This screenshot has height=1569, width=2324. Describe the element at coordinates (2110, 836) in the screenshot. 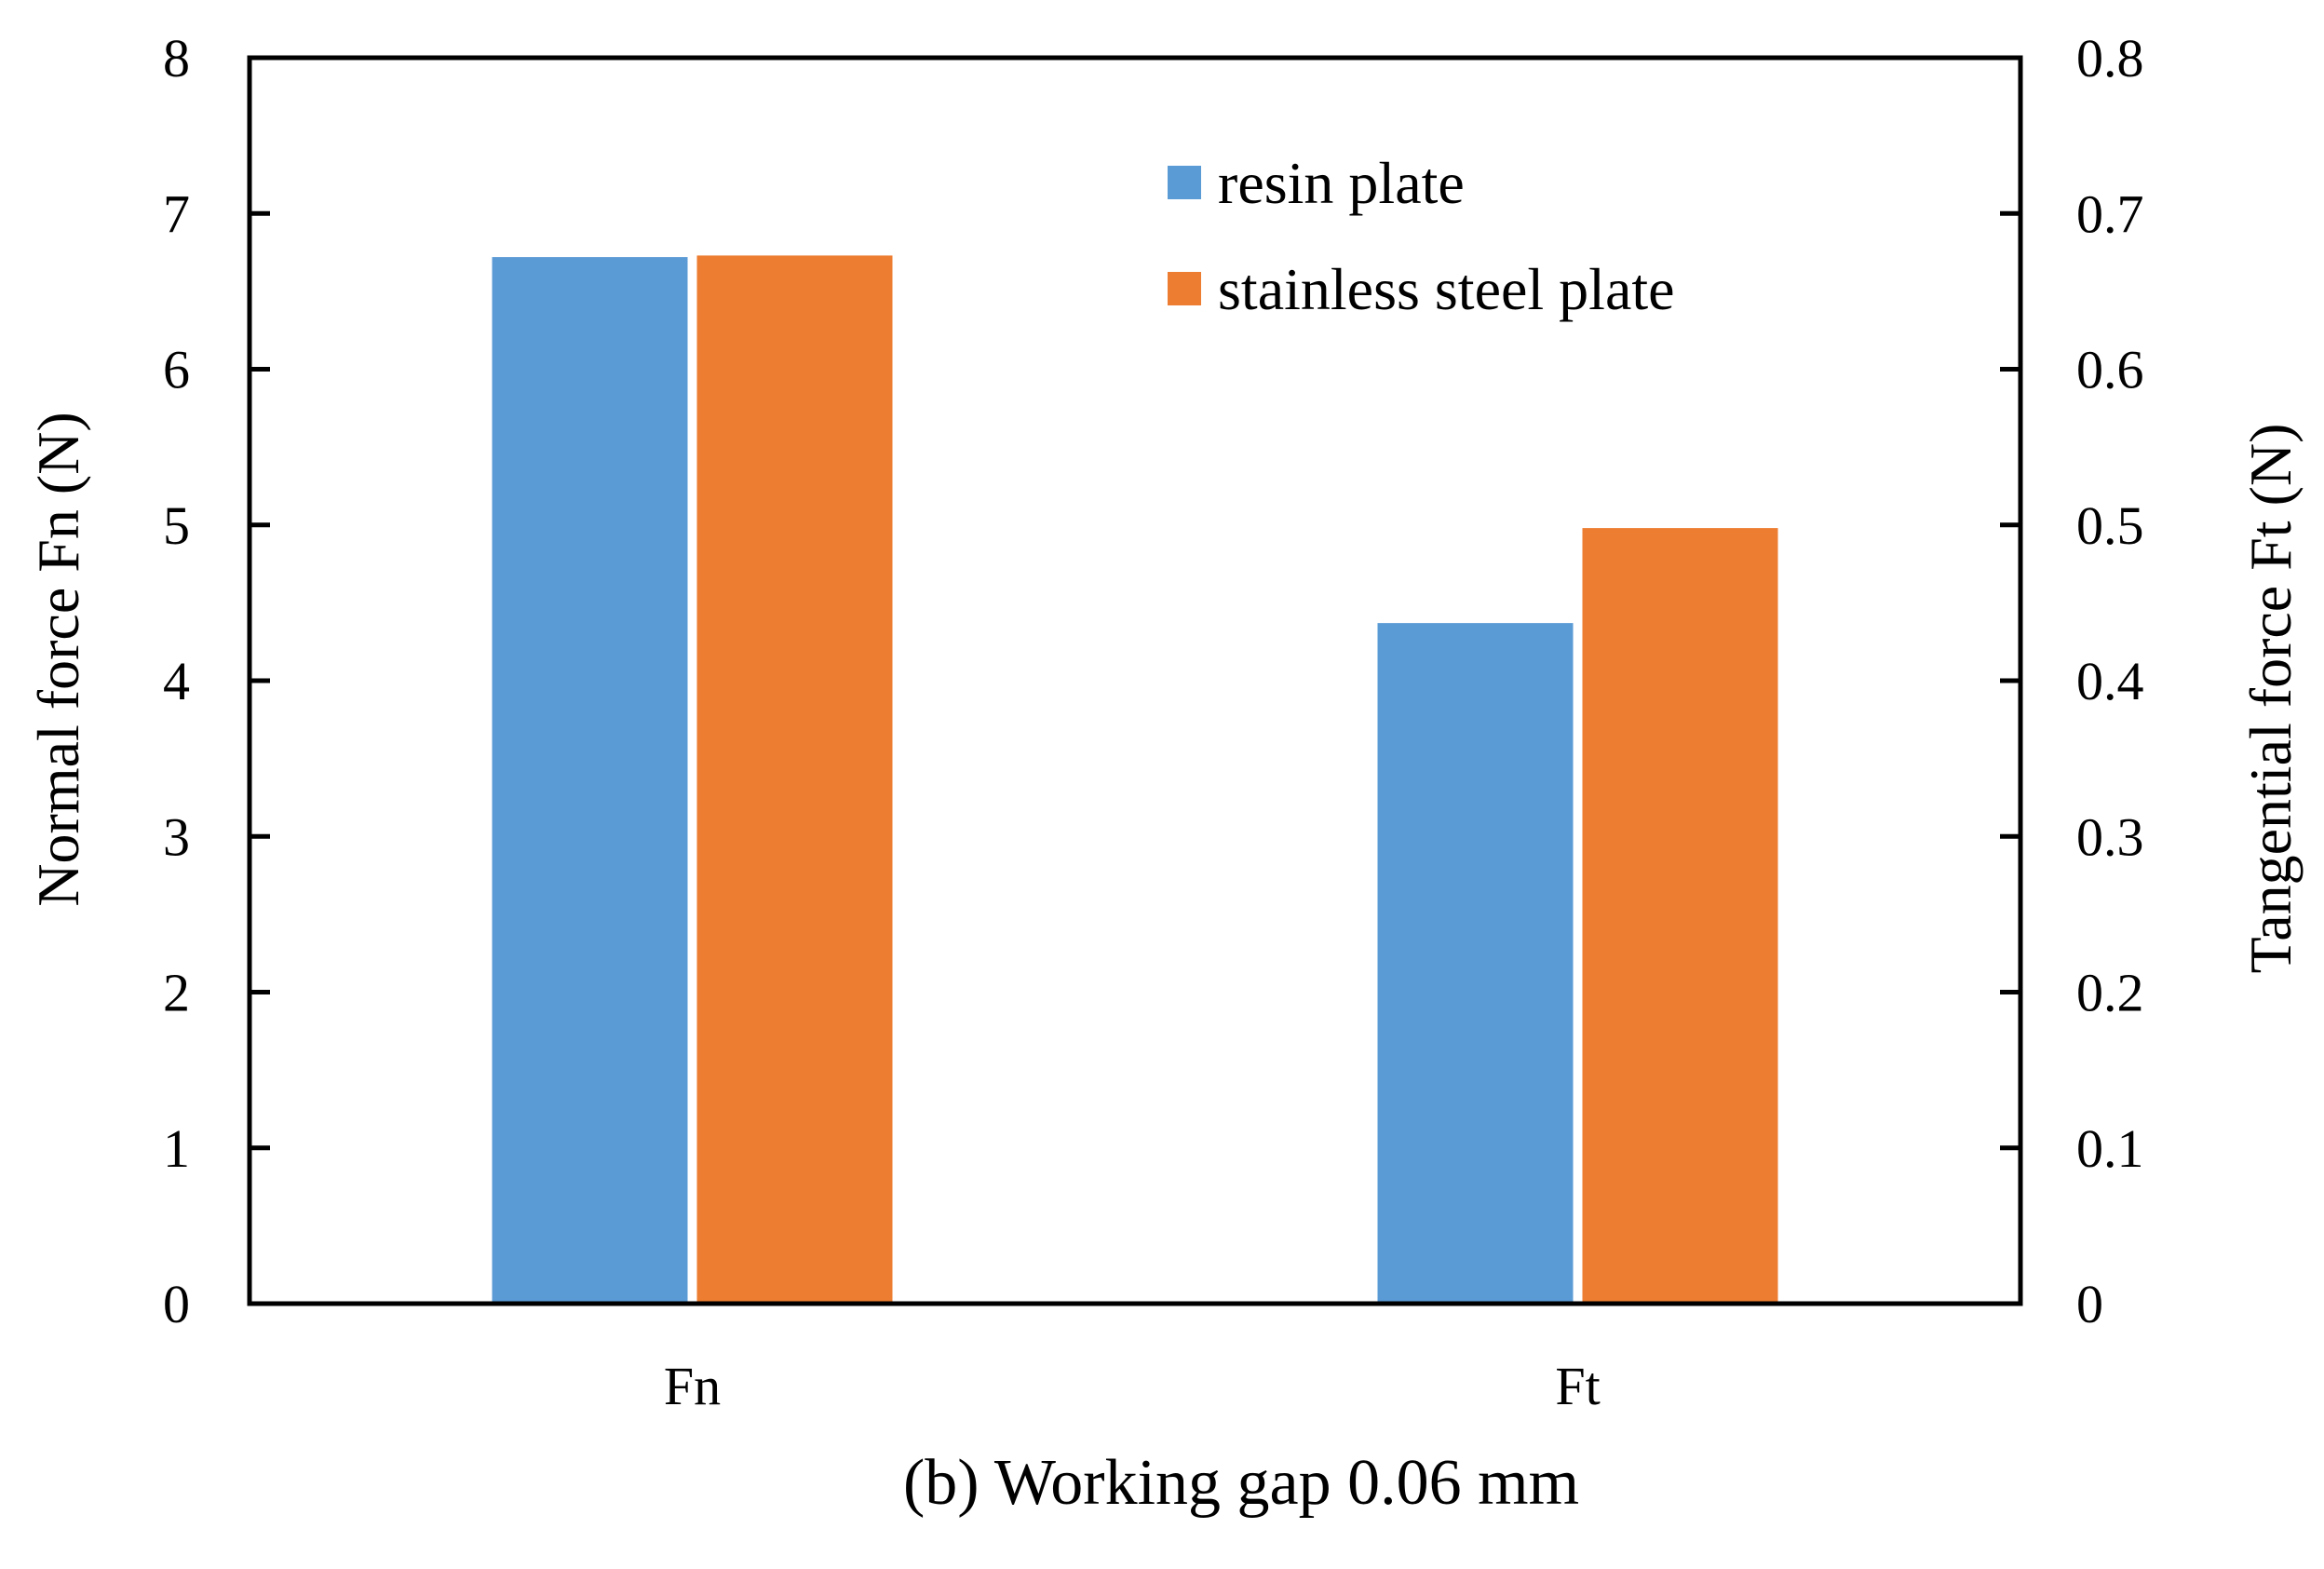

I see `right-tick-label: 0.3` at that location.